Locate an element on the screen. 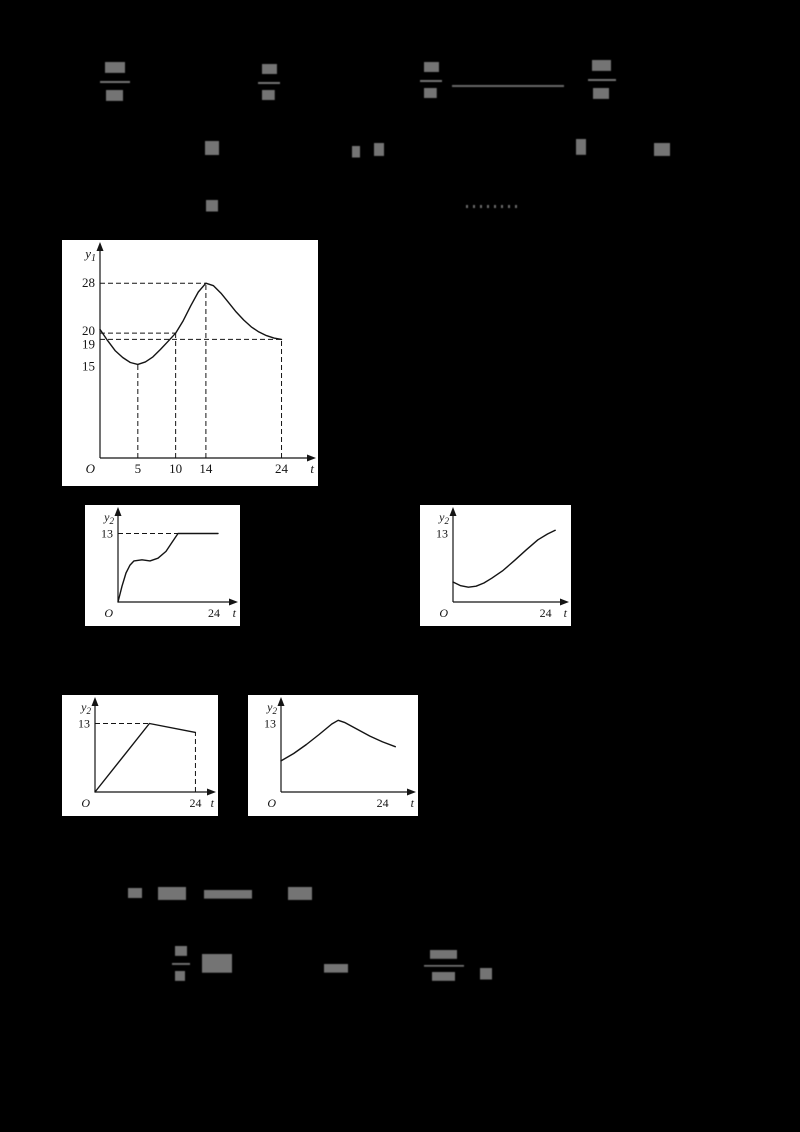  svg-text: 28 is located at coordinates (88, 282).